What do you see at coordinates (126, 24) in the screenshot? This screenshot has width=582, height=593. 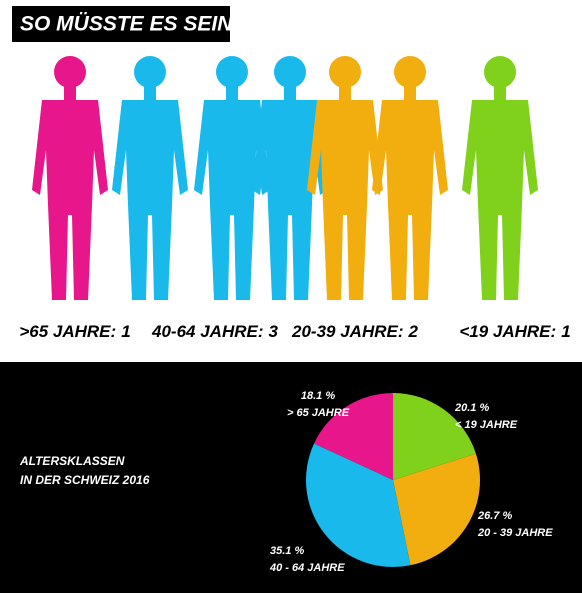 I see `chart-title: SO MÜSSTE ES SEIN` at bounding box center [126, 24].